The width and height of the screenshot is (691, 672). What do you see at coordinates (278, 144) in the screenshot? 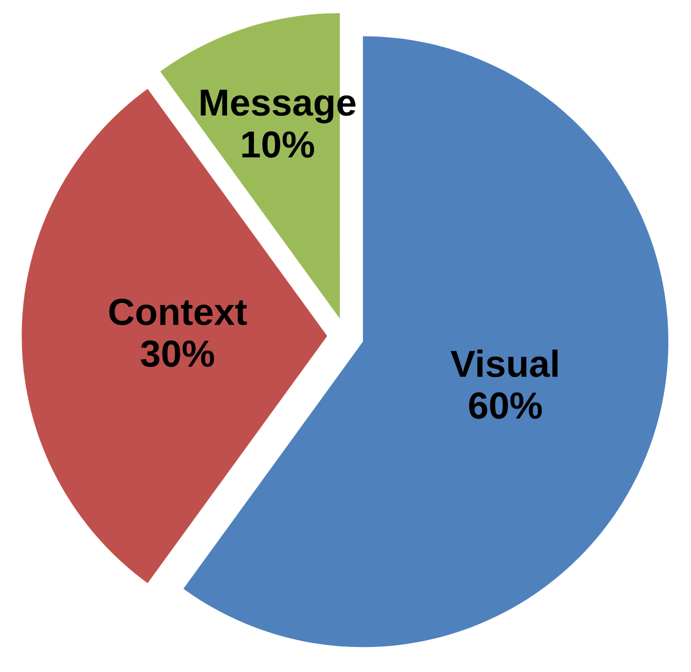
I see `data-label: 10%` at bounding box center [278, 144].